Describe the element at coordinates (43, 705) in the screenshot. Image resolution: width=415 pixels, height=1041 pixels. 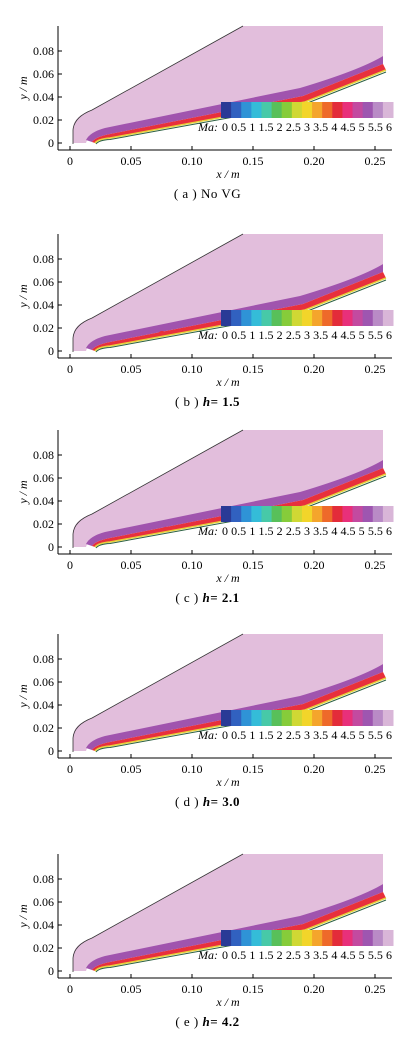
I see `y-tick-label: 0.04` at that location.